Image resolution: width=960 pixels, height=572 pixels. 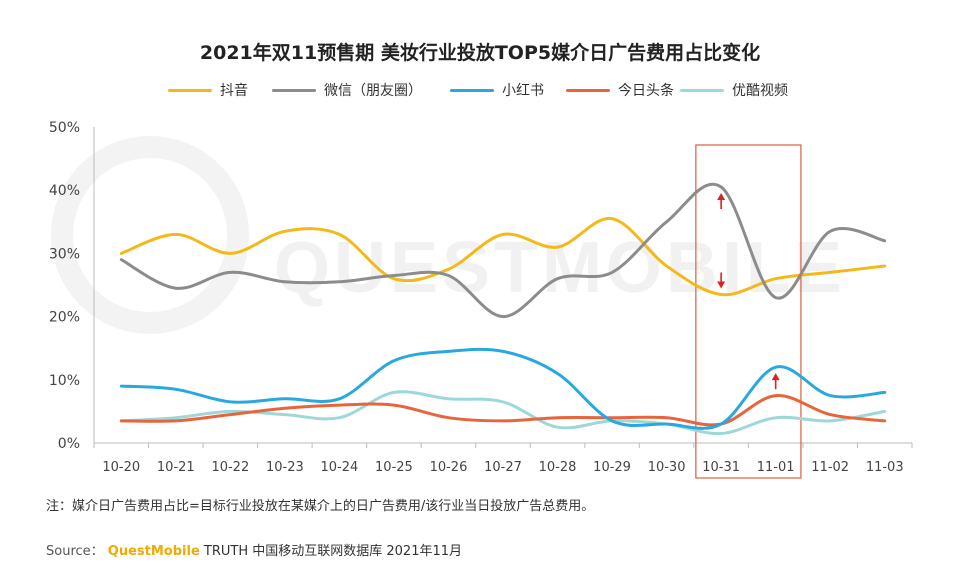 What do you see at coordinates (449, 467) in the screenshot?
I see `x-tick-label: 10-26` at bounding box center [449, 467].